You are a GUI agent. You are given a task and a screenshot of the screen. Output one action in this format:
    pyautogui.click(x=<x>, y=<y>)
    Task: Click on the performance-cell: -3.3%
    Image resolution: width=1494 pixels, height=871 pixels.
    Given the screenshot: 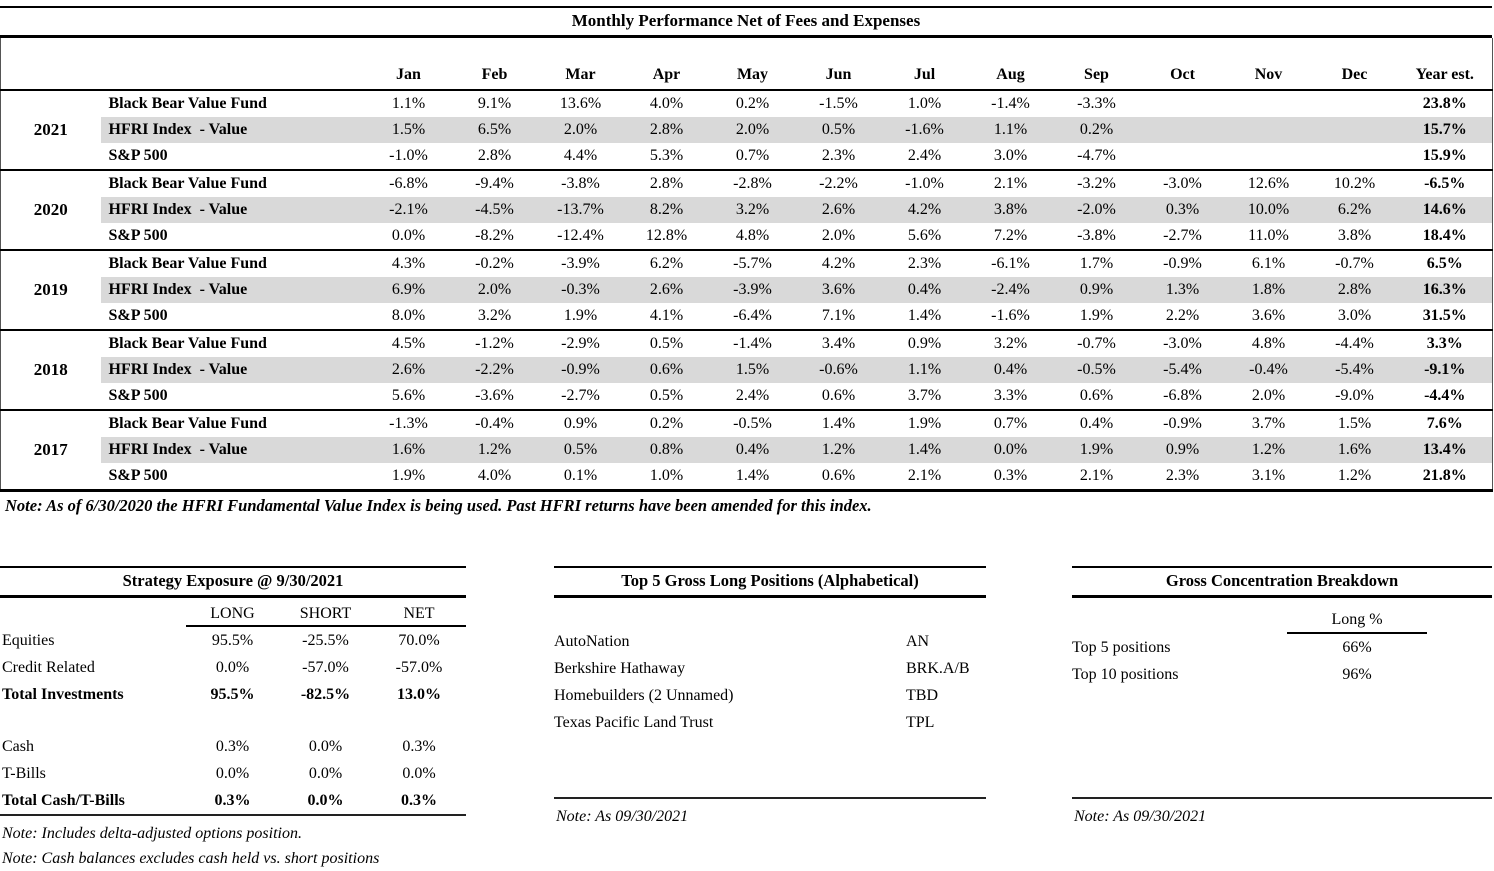 What is the action you would take?
    pyautogui.click(x=1096, y=103)
    